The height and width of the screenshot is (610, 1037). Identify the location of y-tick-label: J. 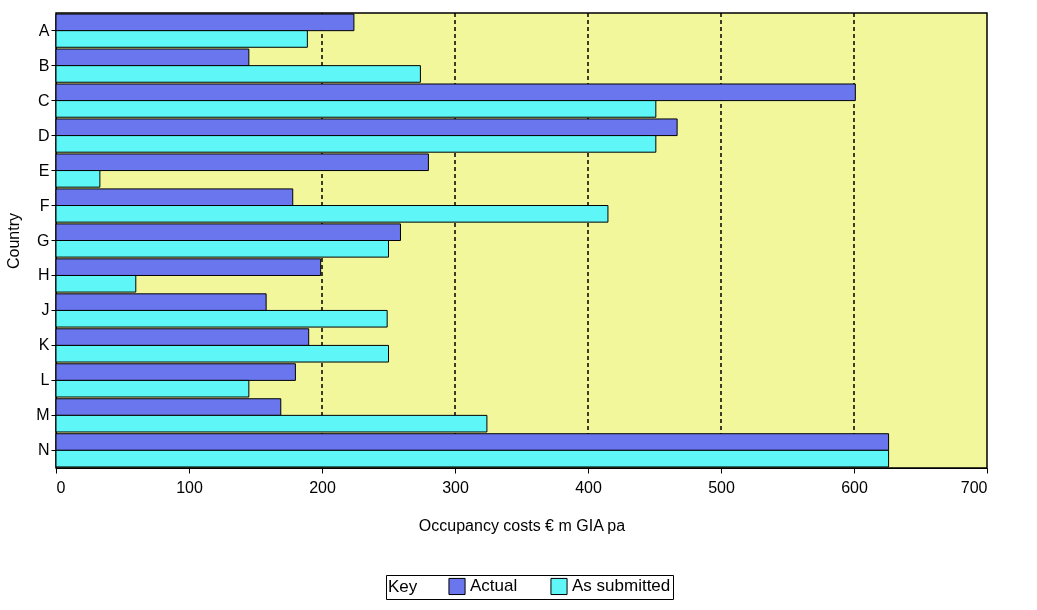
(45, 310).